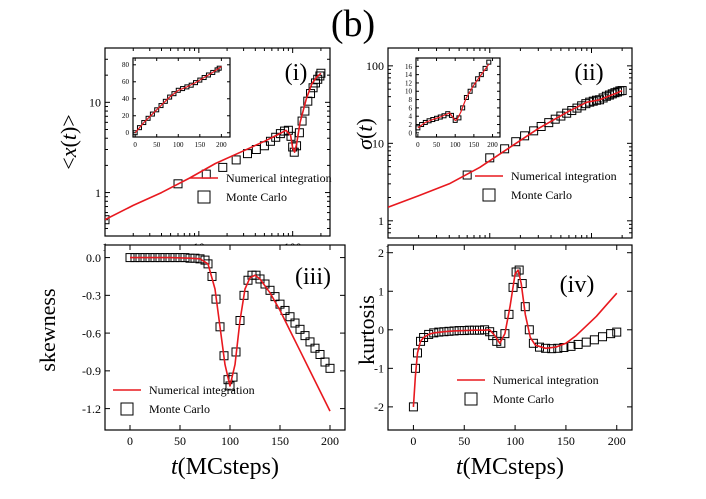 This screenshot has width=706, height=499. I want to click on panel-iv-label: (iv), so click(577, 285).